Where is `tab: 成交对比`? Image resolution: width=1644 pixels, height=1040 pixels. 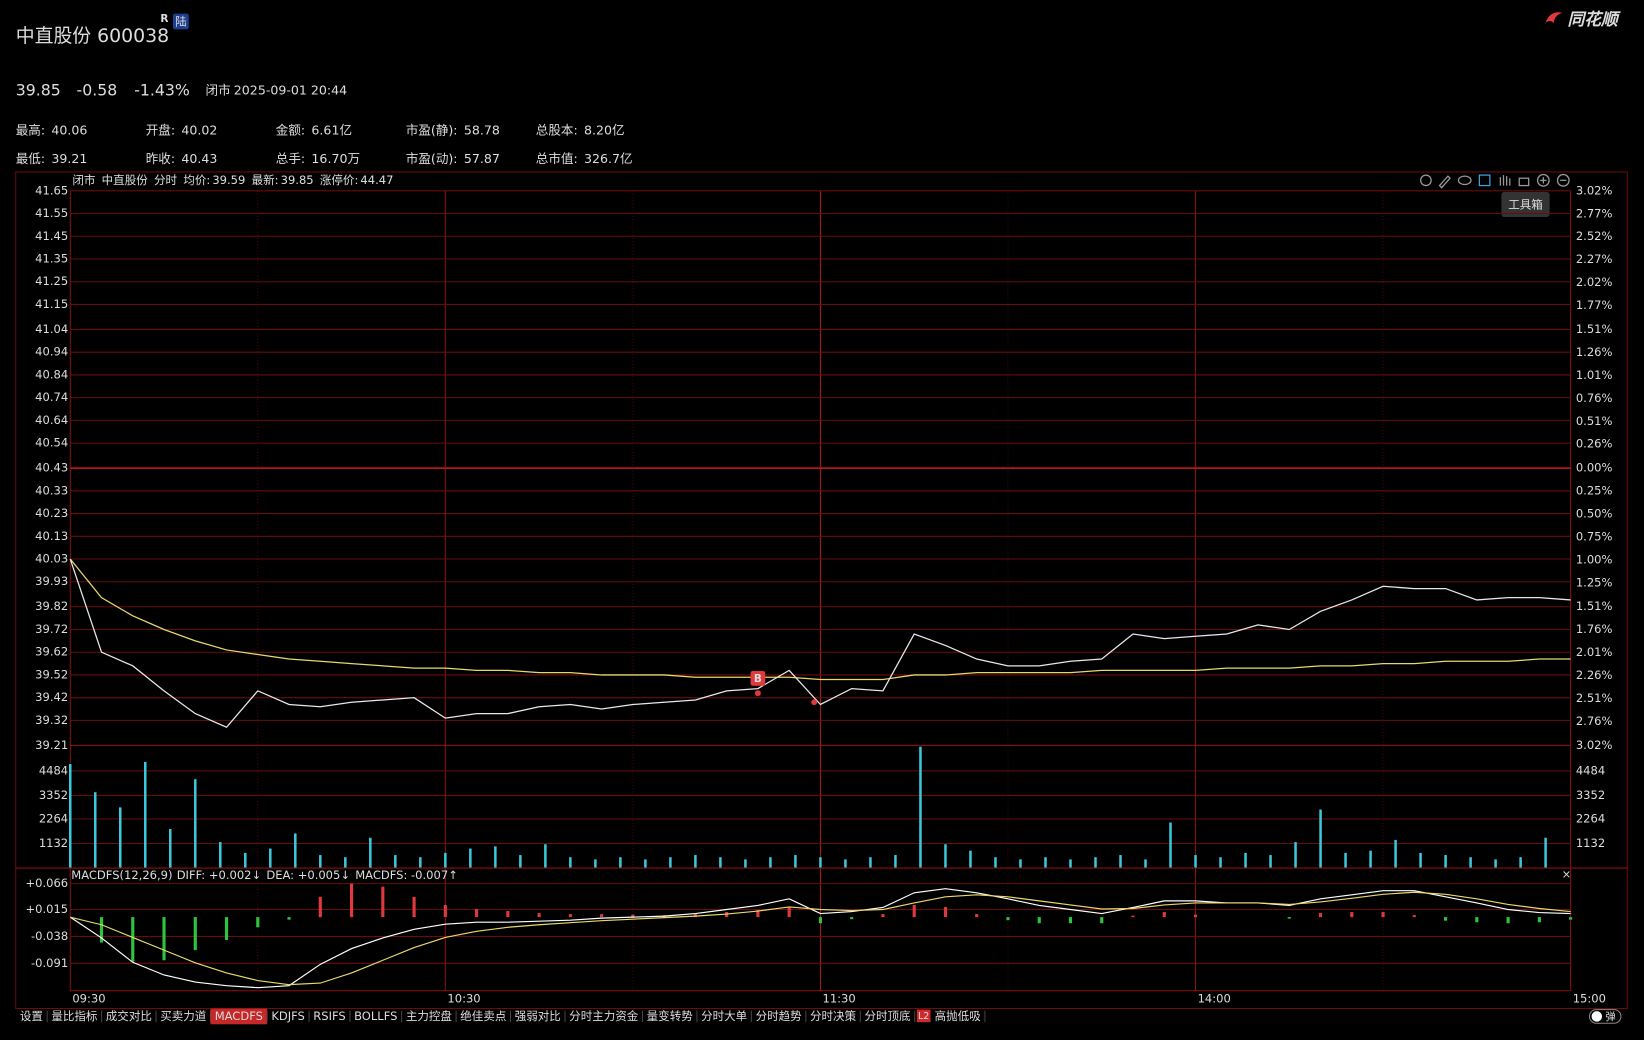 tab: 成交对比 is located at coordinates (129, 1017).